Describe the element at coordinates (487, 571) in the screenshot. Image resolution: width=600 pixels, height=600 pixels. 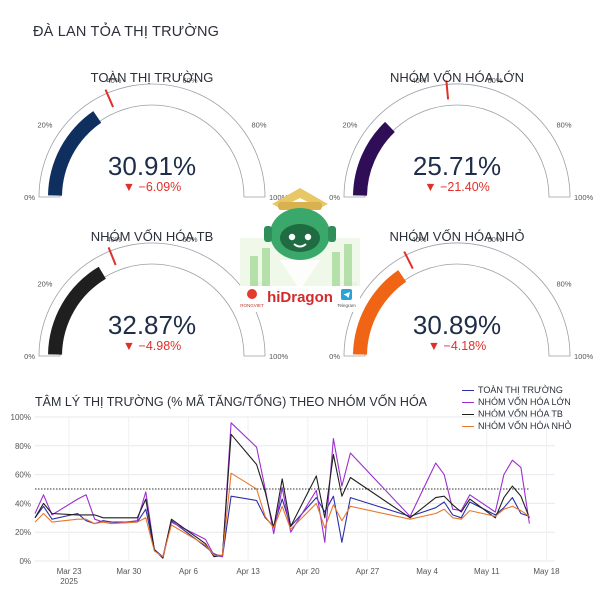
I see `x-tick-label: May 11` at that location.